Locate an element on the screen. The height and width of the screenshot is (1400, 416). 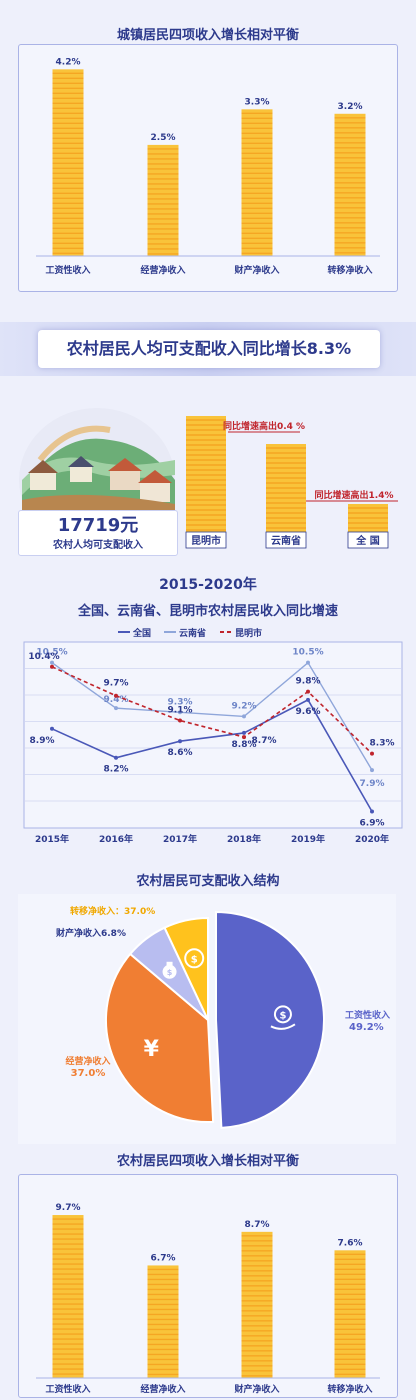
series-data-label: 6.9% is located at coordinates (372, 823).